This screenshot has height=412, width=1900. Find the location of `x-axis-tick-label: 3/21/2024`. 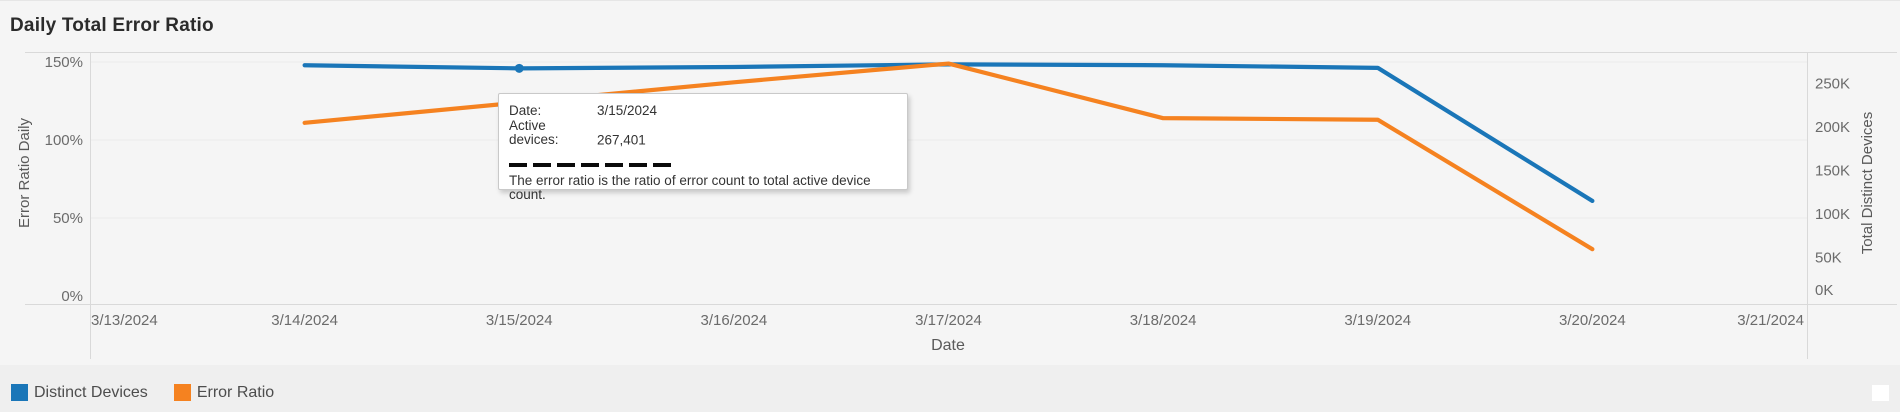

x-axis-tick-label: 3/21/2024 is located at coordinates (1770, 320).